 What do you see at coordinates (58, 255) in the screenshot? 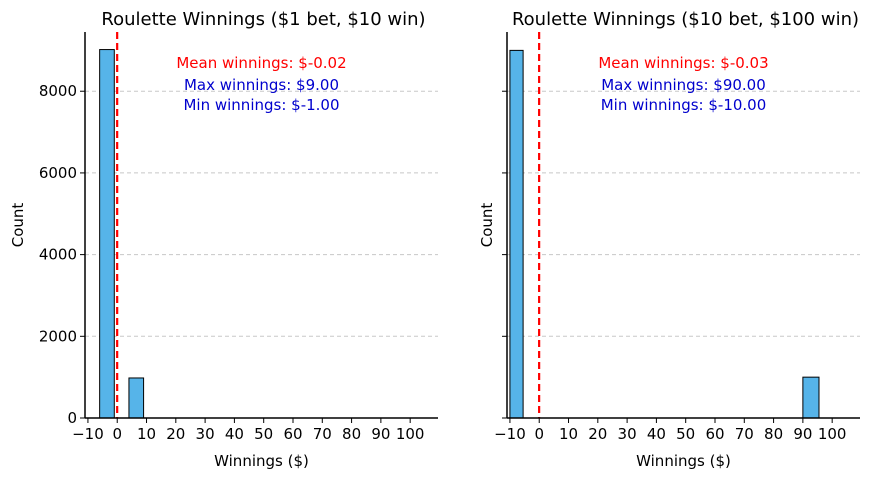
I see `y-tick-label: 4000` at bounding box center [58, 255].